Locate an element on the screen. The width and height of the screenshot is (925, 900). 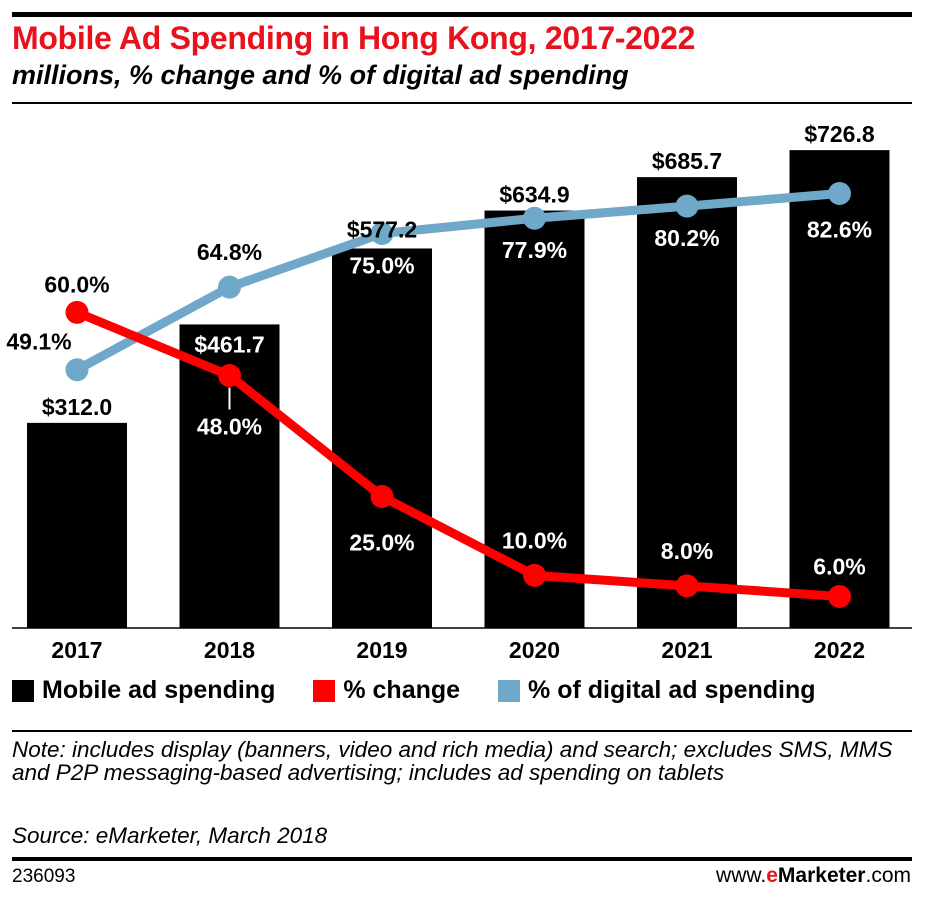
digital-share-label-2022: 82.6% is located at coordinates (839, 230).